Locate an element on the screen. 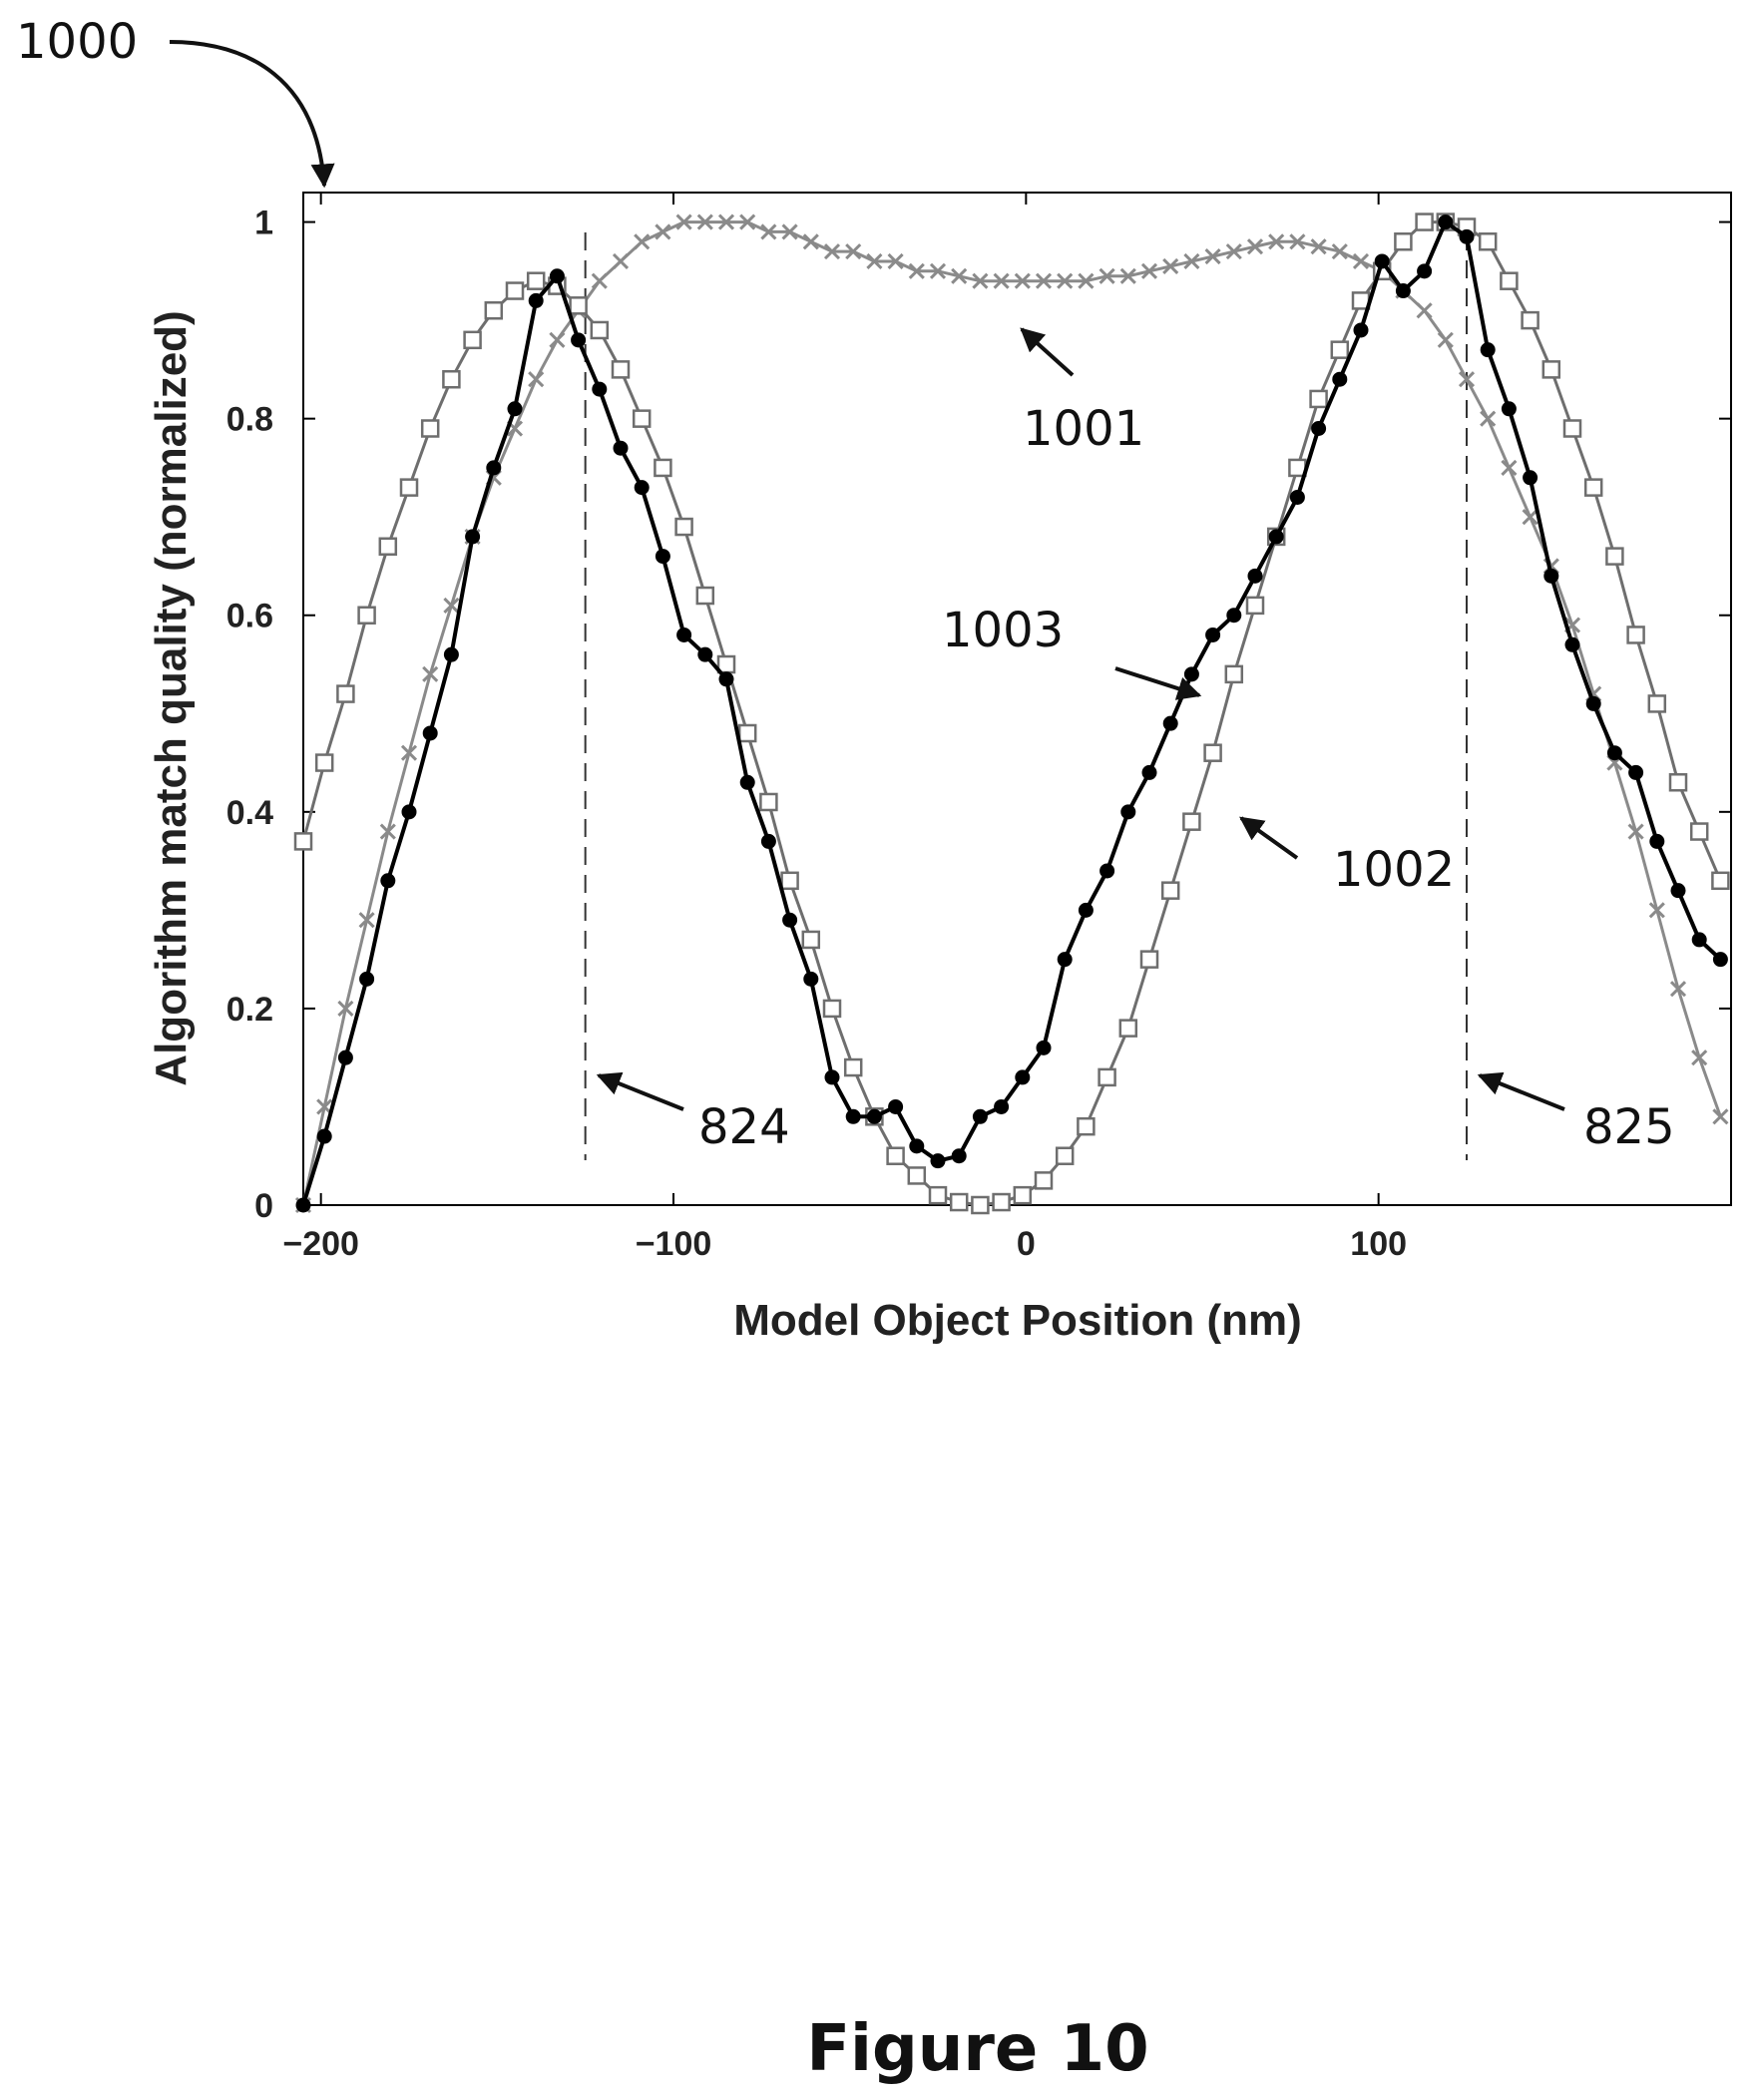 The height and width of the screenshot is (2100, 1757). figure-ref-label: 1000 is located at coordinates (77, 42).